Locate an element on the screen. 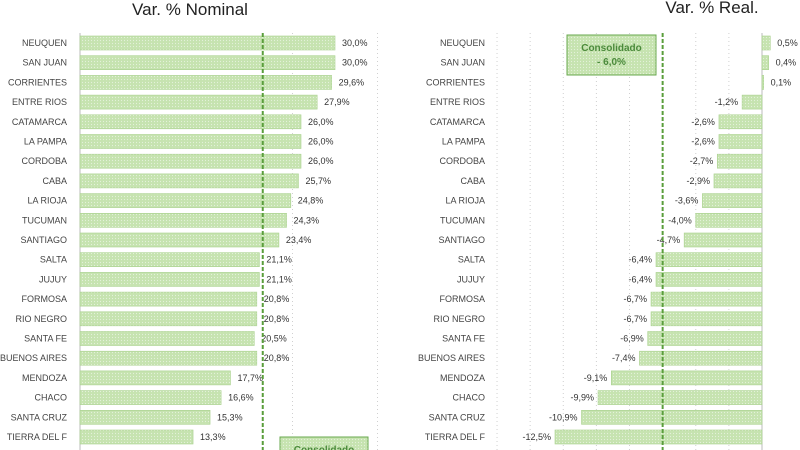 Image resolution: width=800 pixels, height=450 pixels. data-label: -2,6% is located at coordinates (703, 122).